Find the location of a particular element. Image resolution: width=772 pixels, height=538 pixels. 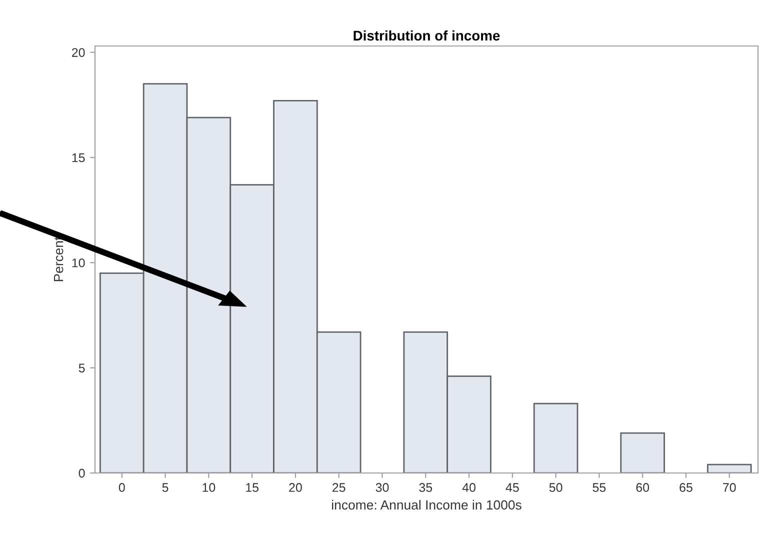

y-tick-label: 5 is located at coordinates (81, 368).